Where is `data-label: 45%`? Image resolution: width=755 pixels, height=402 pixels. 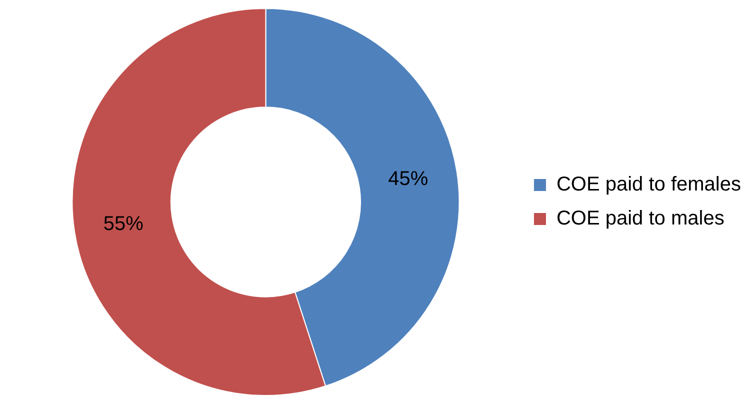 data-label: 45% is located at coordinates (408, 179).